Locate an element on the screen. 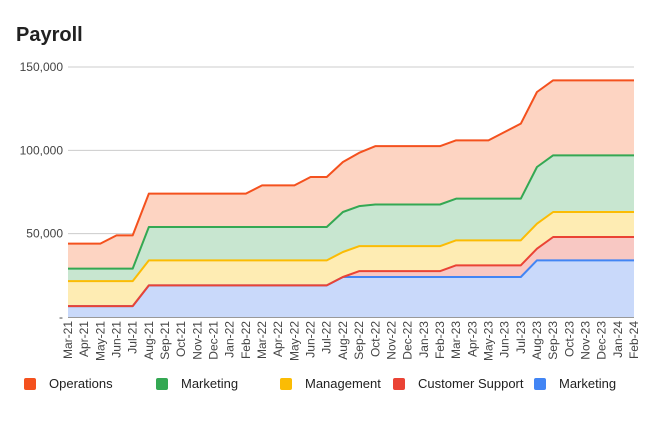  x-tick-label: Oct-23 is located at coordinates (569, 339).